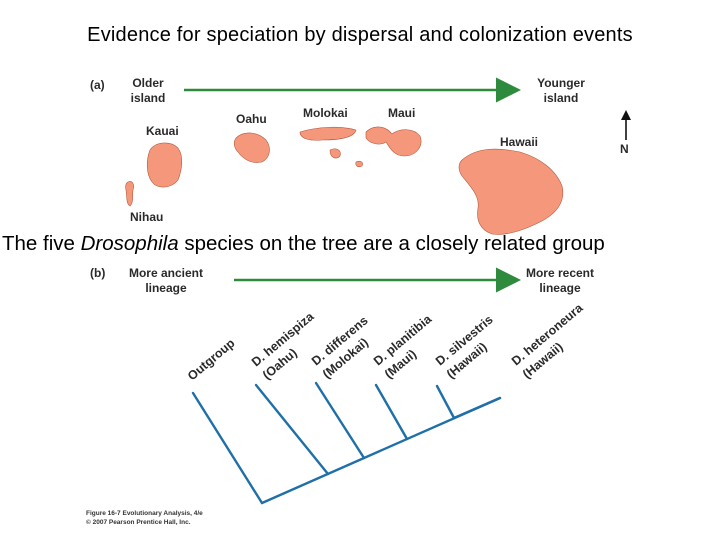 The height and width of the screenshot is (540, 720). What do you see at coordinates (129, 243) in the screenshot?
I see `subtitle-genus: Drosophila` at bounding box center [129, 243].